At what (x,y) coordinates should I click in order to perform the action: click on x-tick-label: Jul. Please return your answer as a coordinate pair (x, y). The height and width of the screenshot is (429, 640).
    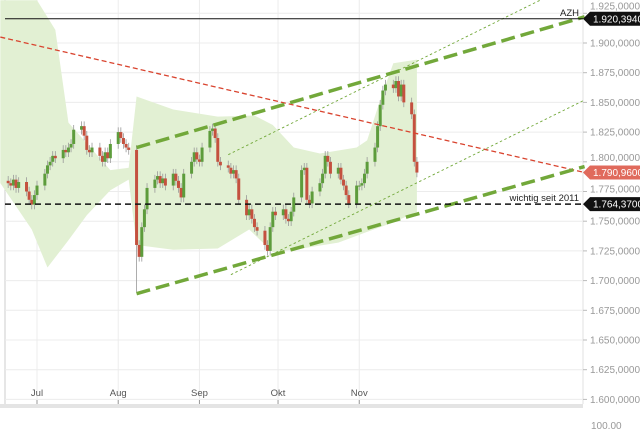
    Looking at the image, I should click on (37, 393).